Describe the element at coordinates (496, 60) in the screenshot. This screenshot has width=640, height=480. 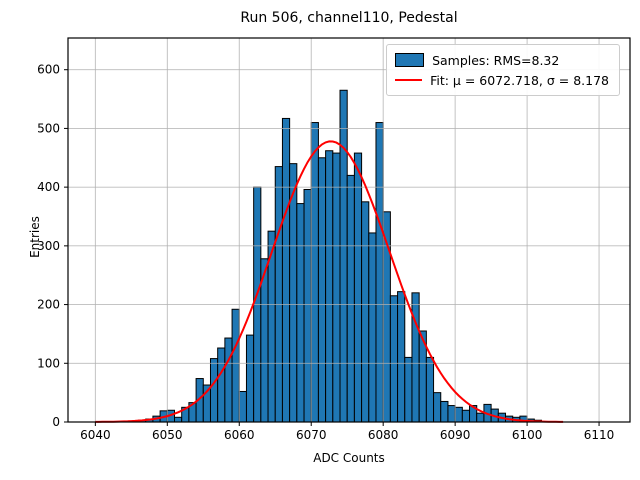
I see `legend-samples-label: Samples: RMS=8.32` at that location.